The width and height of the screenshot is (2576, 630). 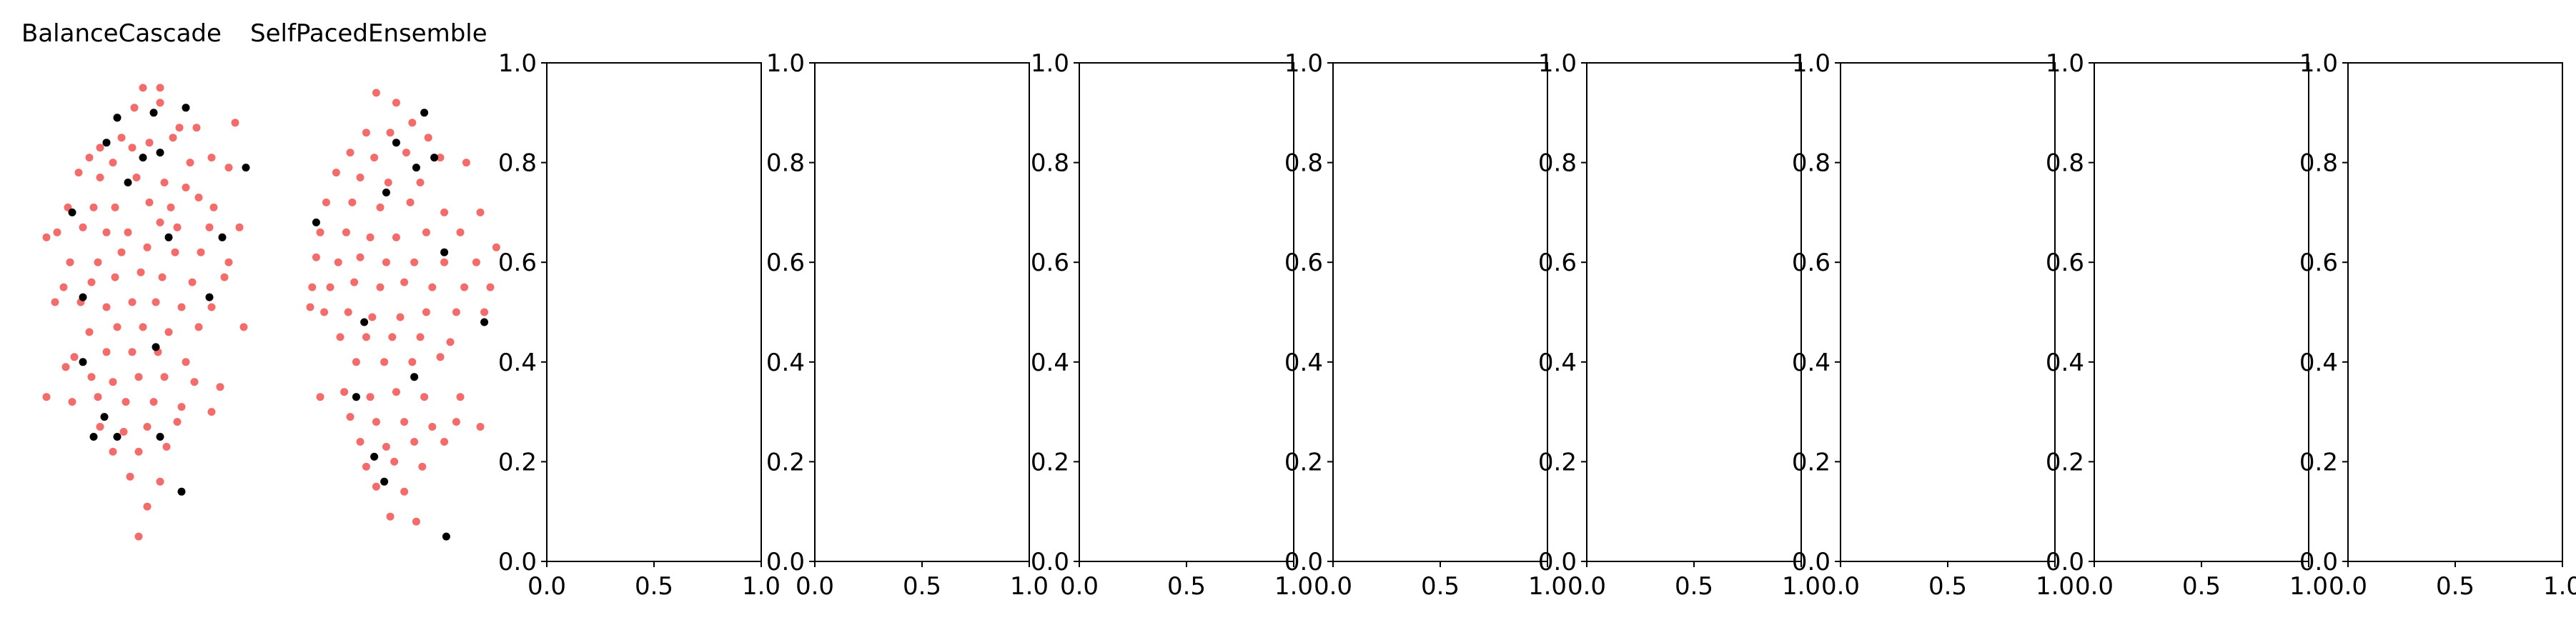 What do you see at coordinates (1679, 325) in the screenshot?
I see `panel-7: 0.0 0.2 0.4 0.6 0.8 1.0 0.0 0.5 1.0` at bounding box center [1679, 325].